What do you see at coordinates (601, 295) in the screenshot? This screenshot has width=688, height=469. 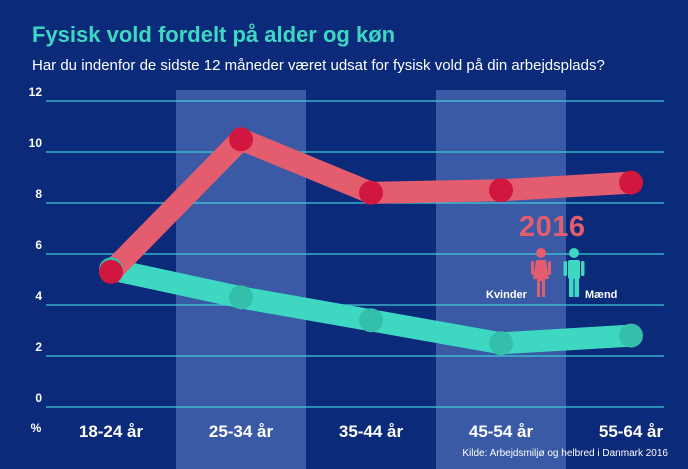 I see `legend-label-men: Mænd` at bounding box center [601, 295].